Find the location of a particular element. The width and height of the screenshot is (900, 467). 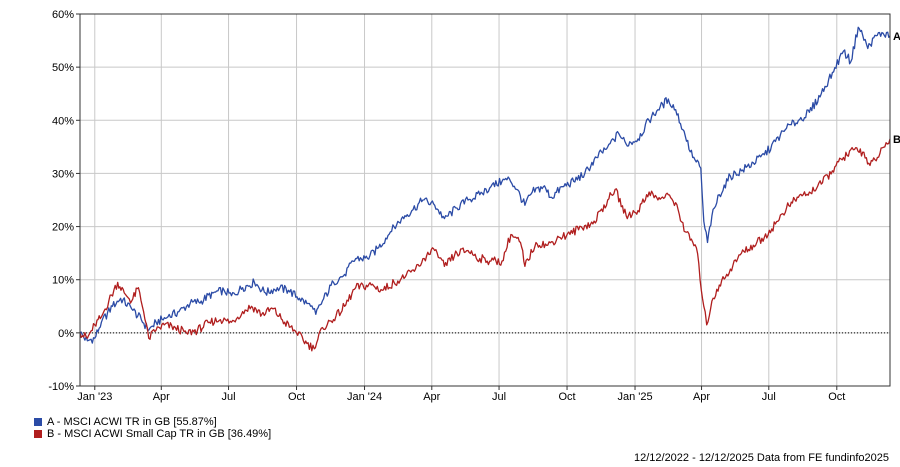

legend-item-a: A - MSCI ACWI TR in GB [55.87%] is located at coordinates (152, 422).